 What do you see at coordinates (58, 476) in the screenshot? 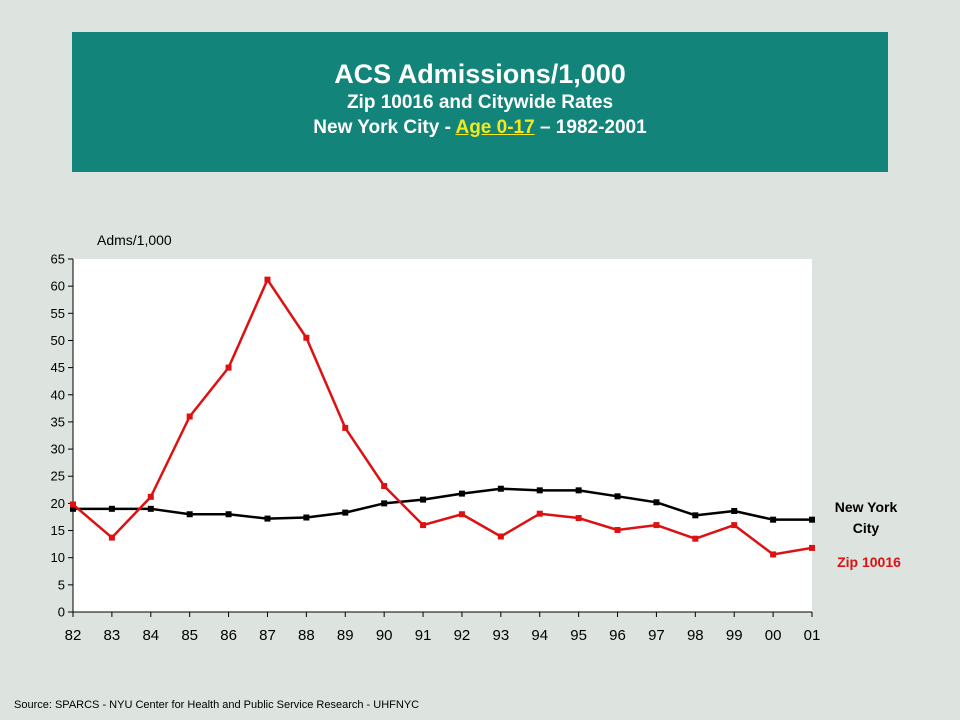
I see `y-tick-label: 25` at bounding box center [58, 476].